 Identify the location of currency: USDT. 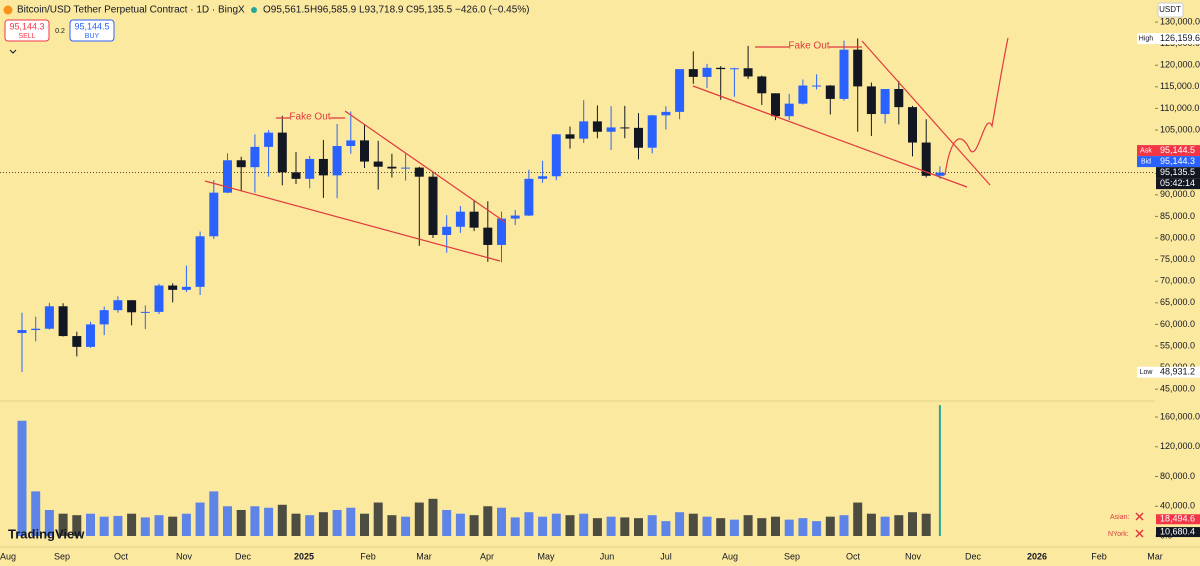
(1170, 9).